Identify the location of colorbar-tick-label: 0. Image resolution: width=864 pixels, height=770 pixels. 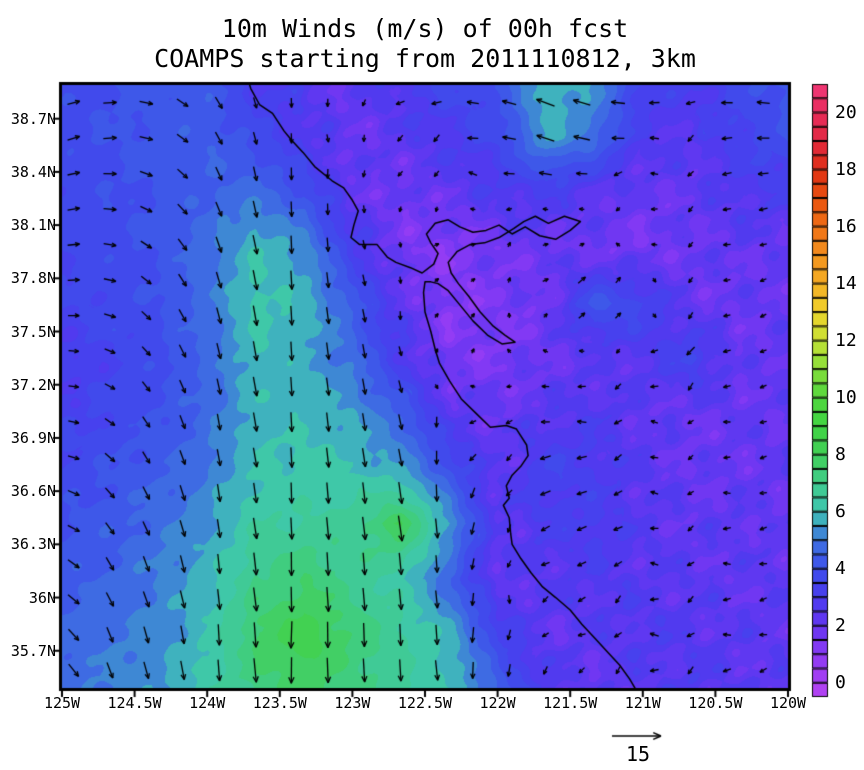
(840, 682).